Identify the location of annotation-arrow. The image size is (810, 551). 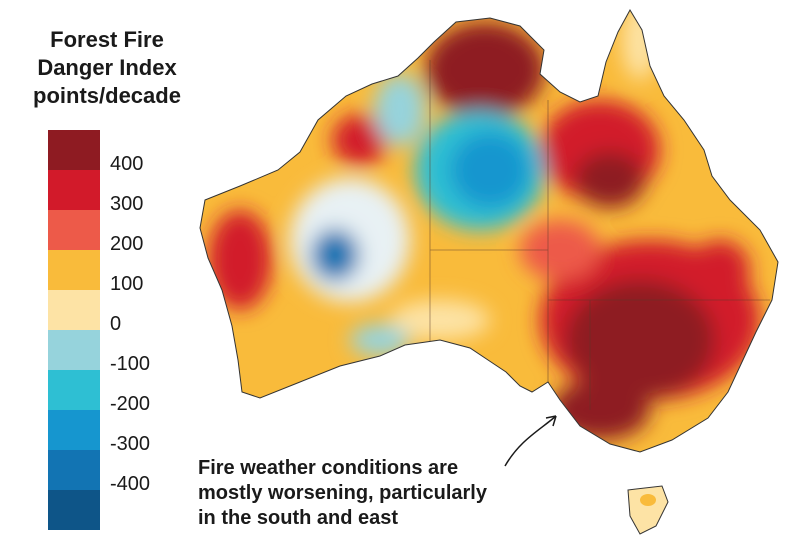
(530, 441).